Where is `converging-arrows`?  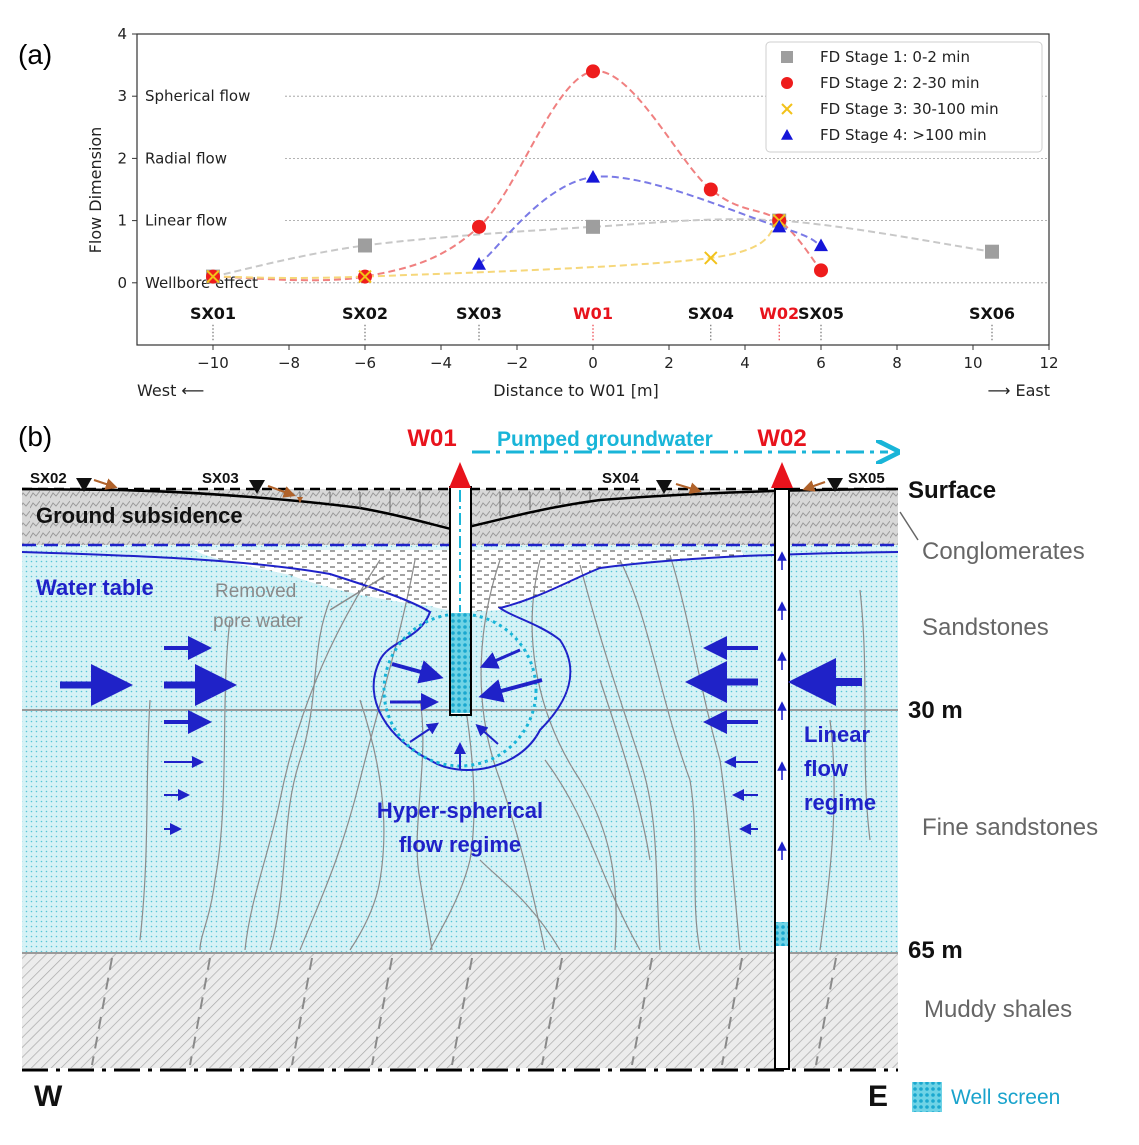 converging-arrows is located at coordinates (466, 709).